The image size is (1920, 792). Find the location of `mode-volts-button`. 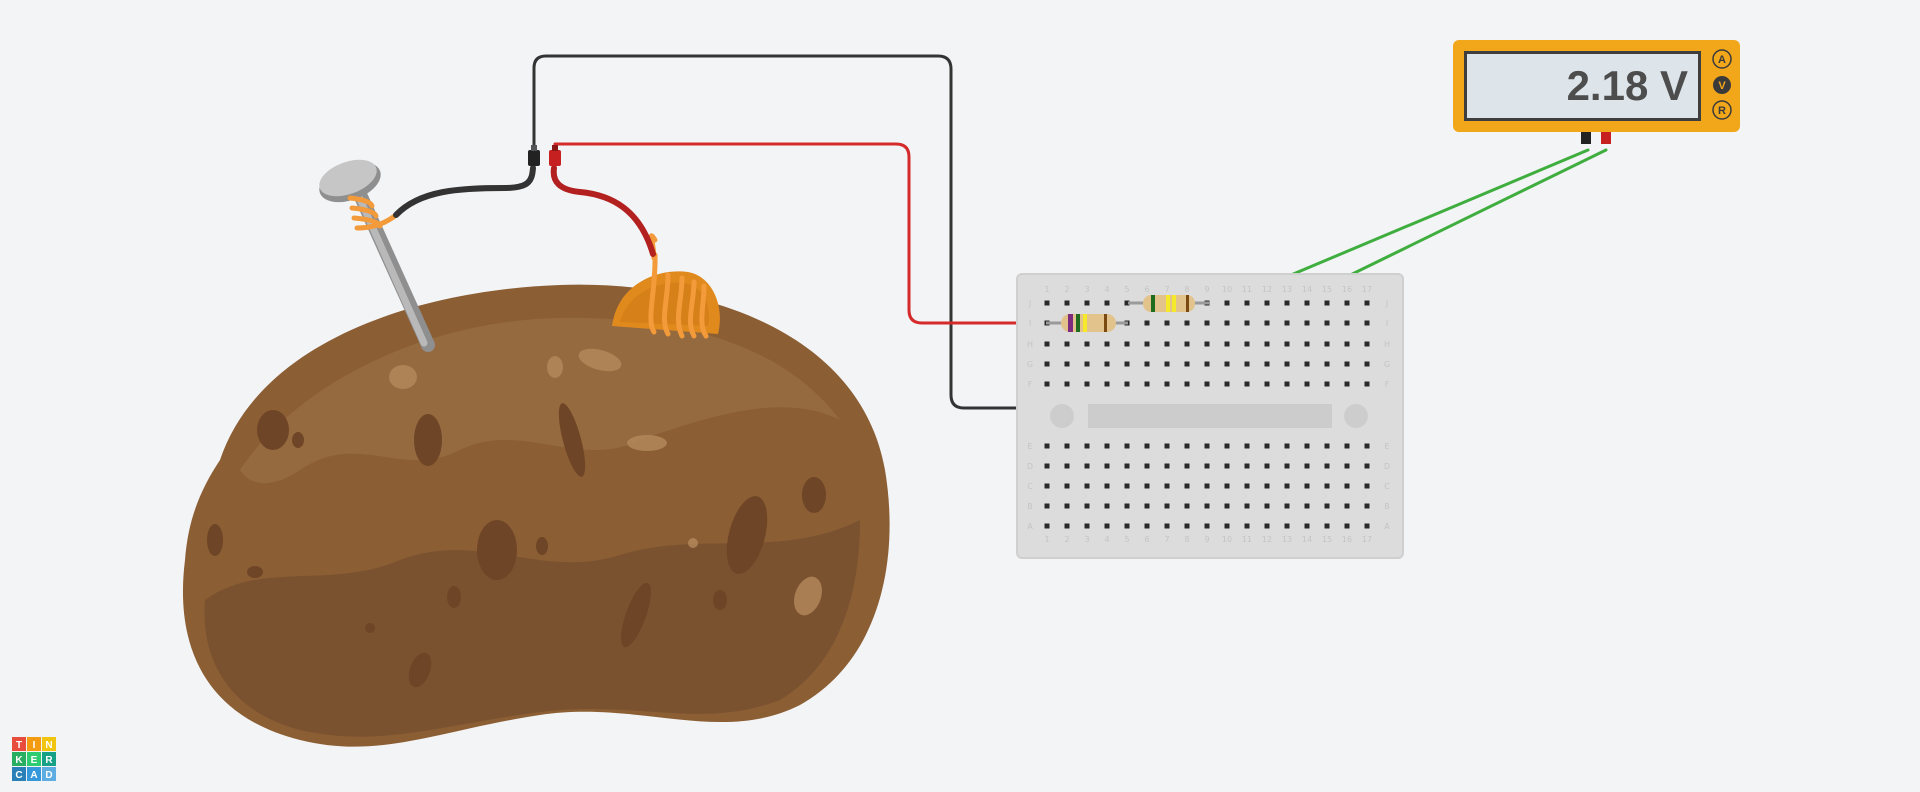

mode-volts-button is located at coordinates (1722, 85).